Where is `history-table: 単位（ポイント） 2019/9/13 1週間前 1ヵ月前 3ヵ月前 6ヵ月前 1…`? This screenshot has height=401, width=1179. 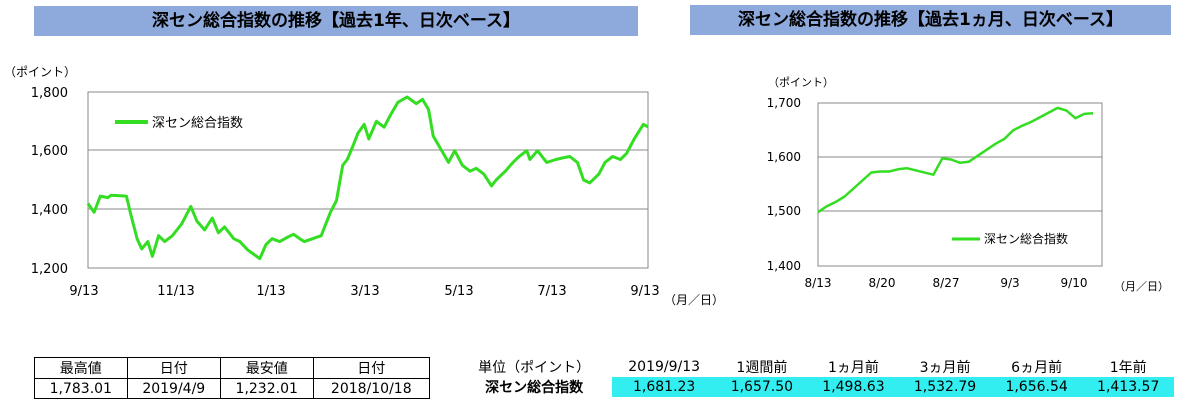 history-table: 単位（ポイント） 2019/9/13 1週間前 1ヵ月前 3ヵ月前 6ヵ月前 1… is located at coordinates (815, 377).